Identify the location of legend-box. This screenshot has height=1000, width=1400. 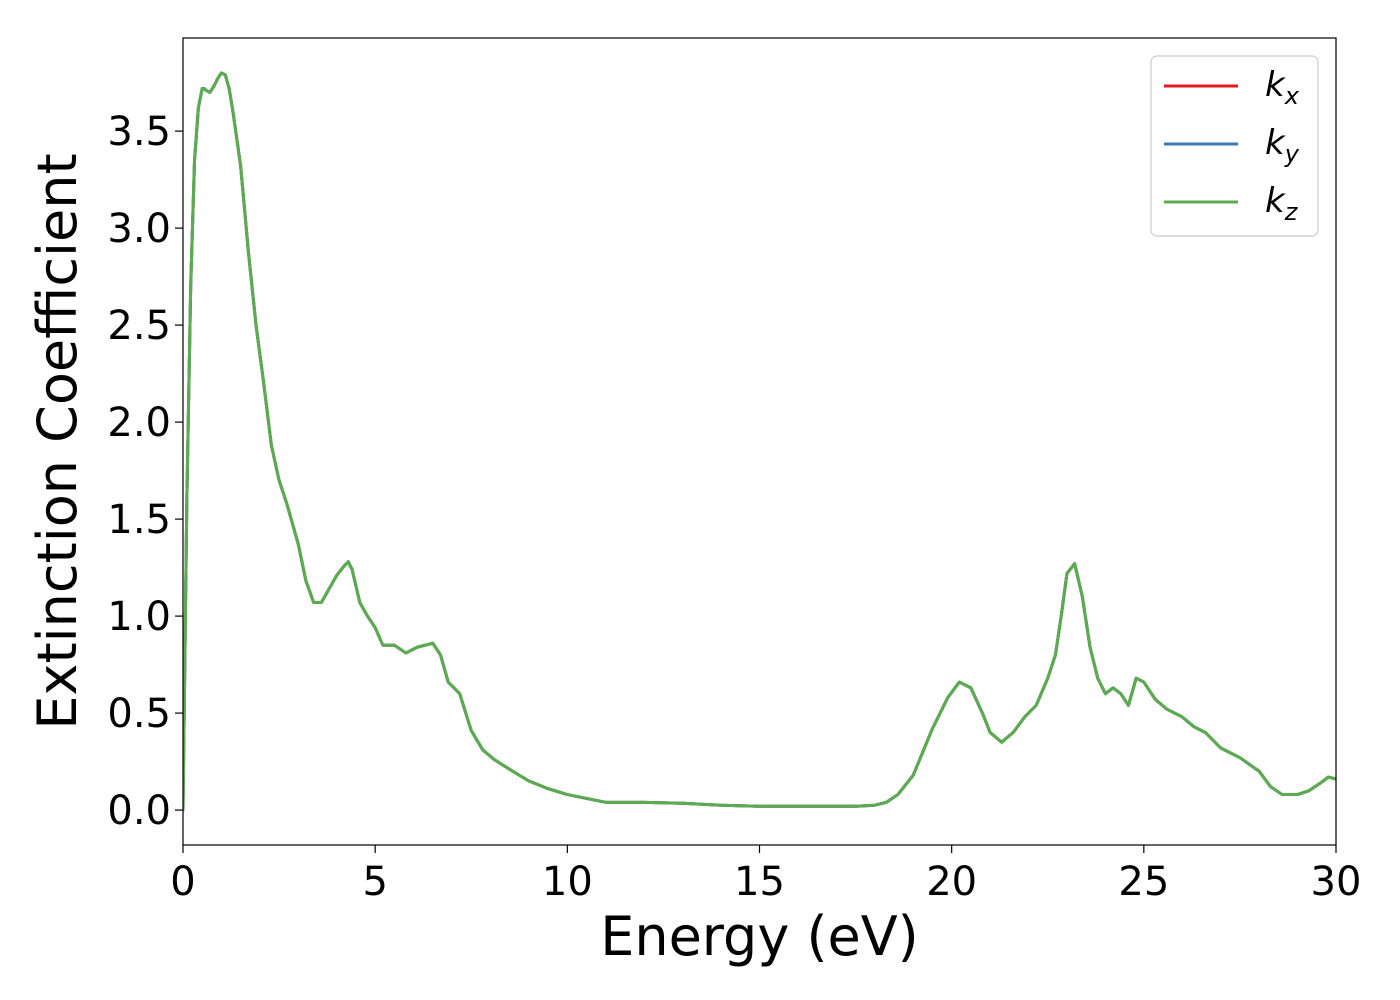
(1234, 146).